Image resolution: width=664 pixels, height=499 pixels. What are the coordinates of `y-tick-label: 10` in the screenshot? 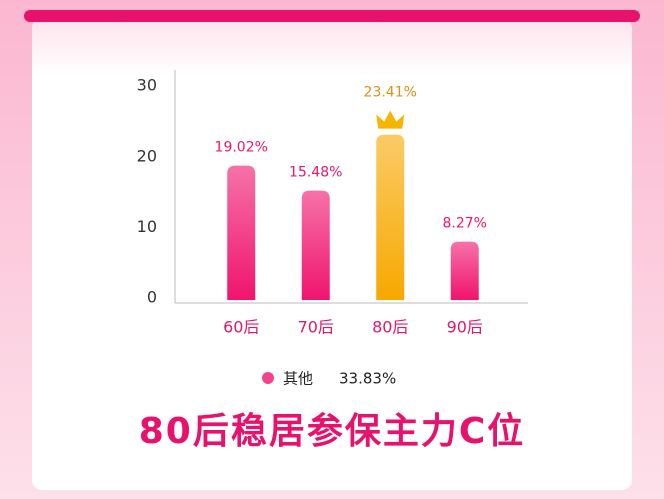 It's located at (147, 226).